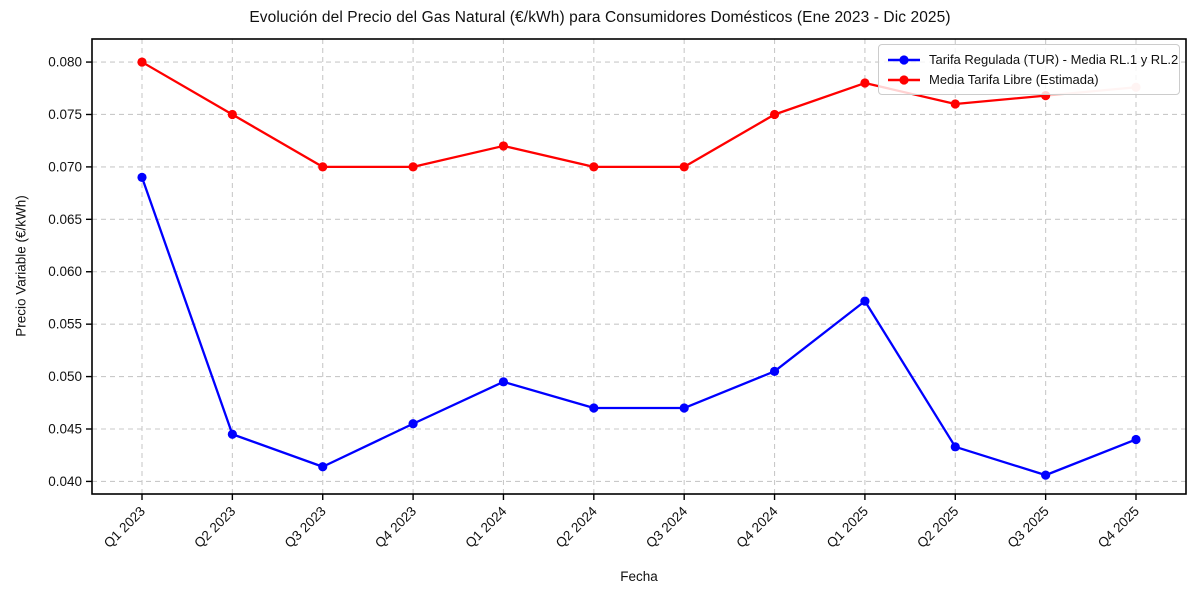 Image resolution: width=1200 pixels, height=600 pixels. I want to click on x-tick-label: Q4 2024, so click(757, 527).